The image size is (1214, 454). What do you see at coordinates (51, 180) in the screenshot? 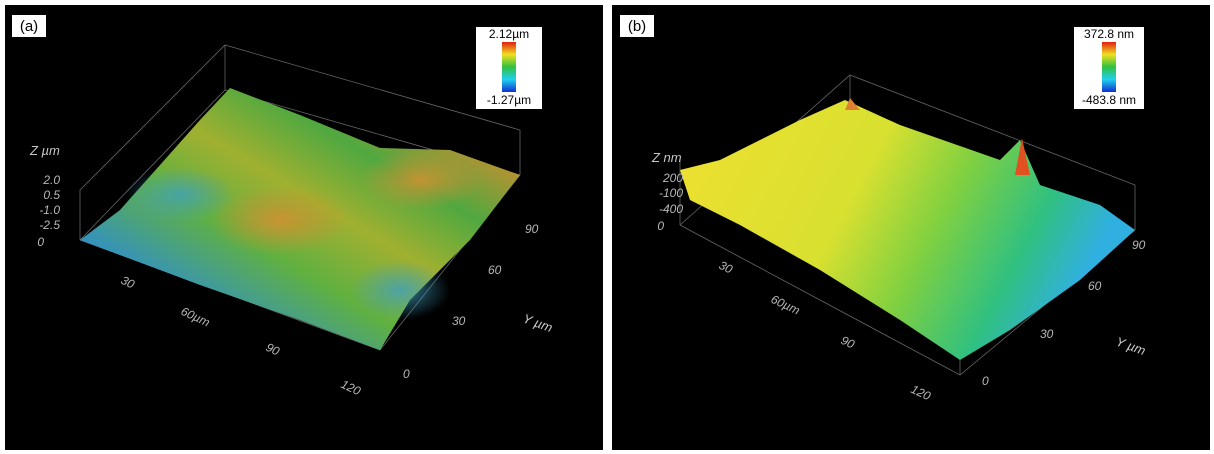
I see `z-tick: 2.0` at bounding box center [51, 180].